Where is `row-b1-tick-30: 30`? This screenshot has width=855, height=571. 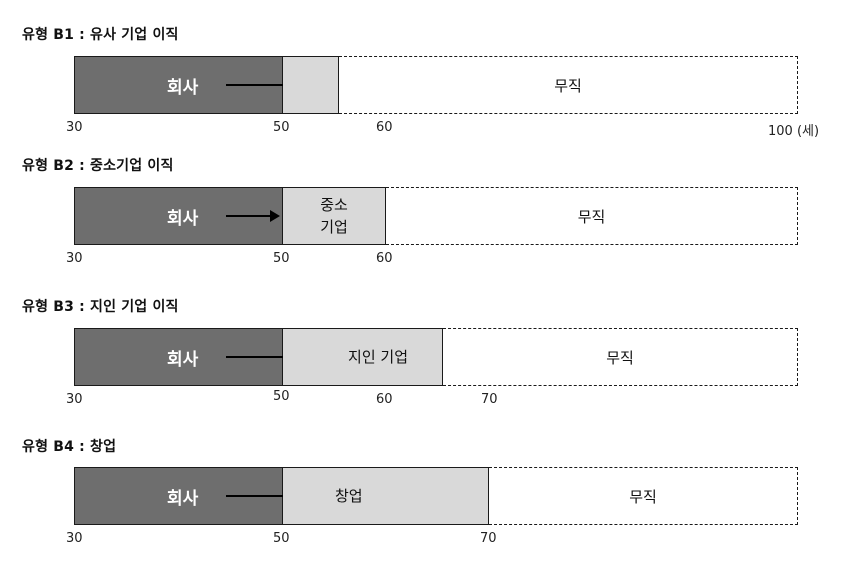 row-b1-tick-30: 30 is located at coordinates (74, 127).